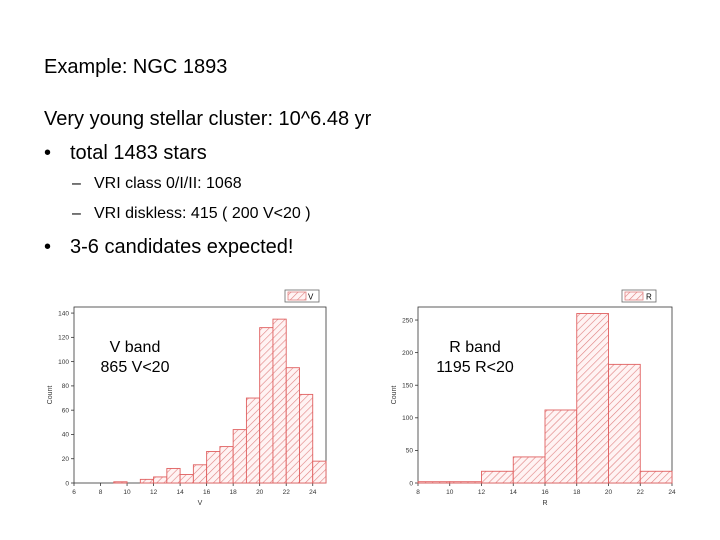  I want to click on y-tick-label: 140, so click(63, 313).